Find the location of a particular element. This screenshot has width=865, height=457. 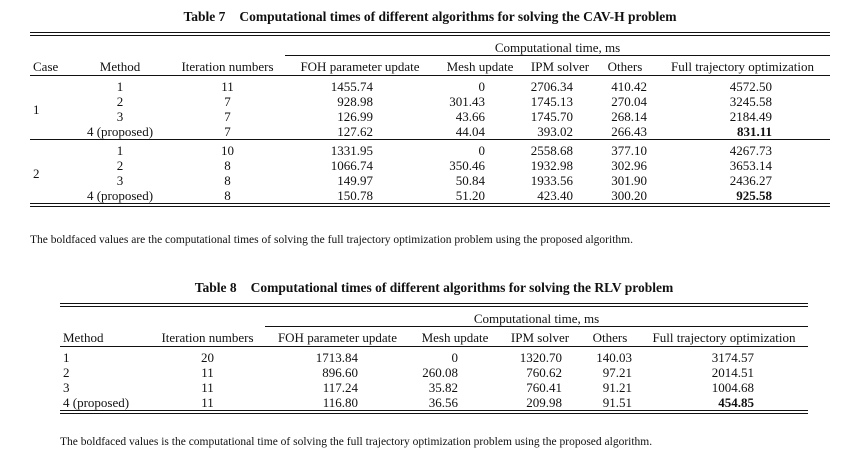

table-cell: 3174.57 is located at coordinates (733, 357).